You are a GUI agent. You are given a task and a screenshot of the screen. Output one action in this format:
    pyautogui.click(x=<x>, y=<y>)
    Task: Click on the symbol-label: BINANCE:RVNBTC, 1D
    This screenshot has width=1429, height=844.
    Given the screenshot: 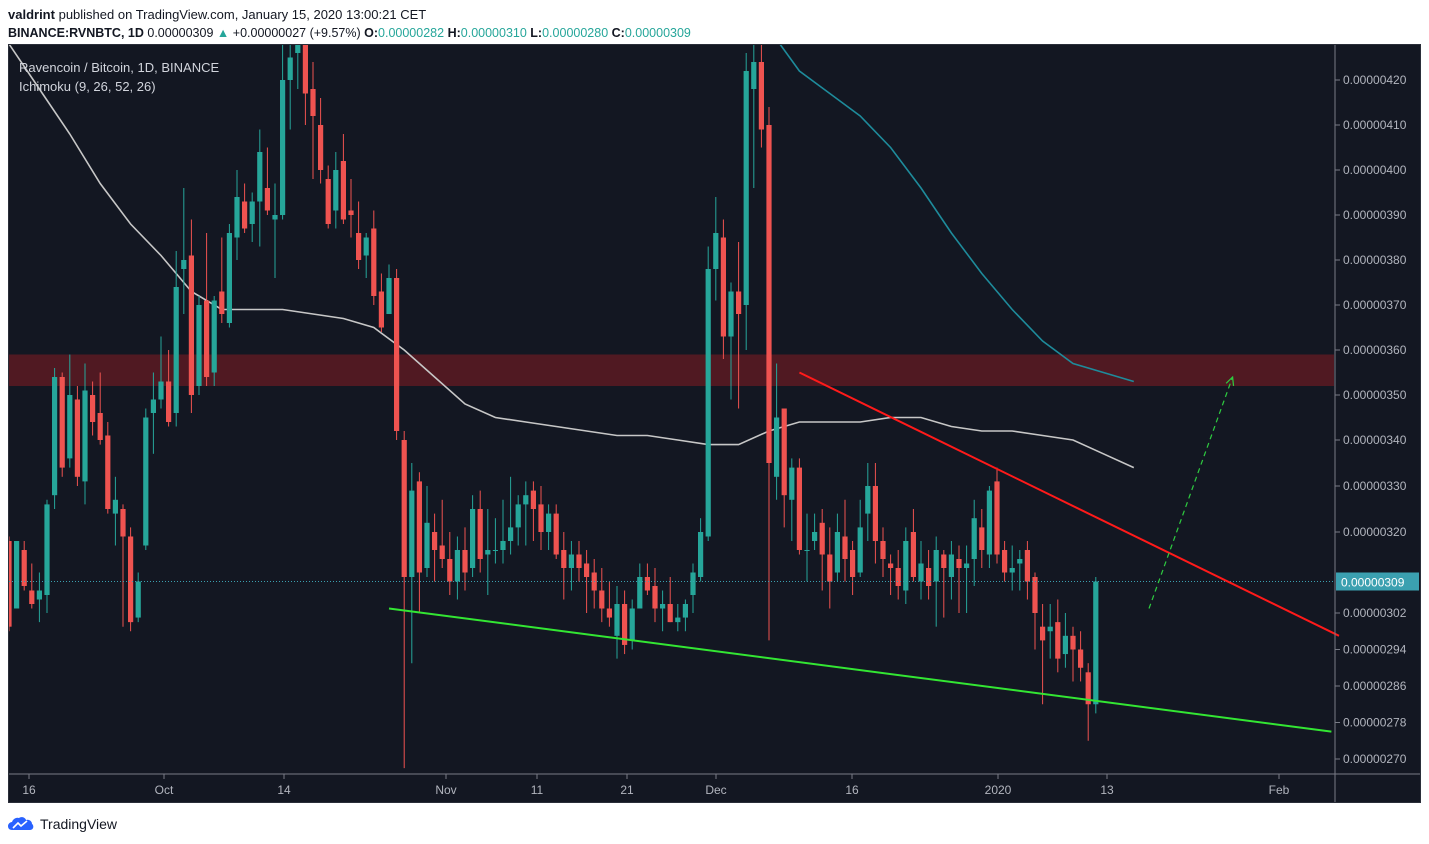 What is the action you would take?
    pyautogui.click(x=76, y=33)
    